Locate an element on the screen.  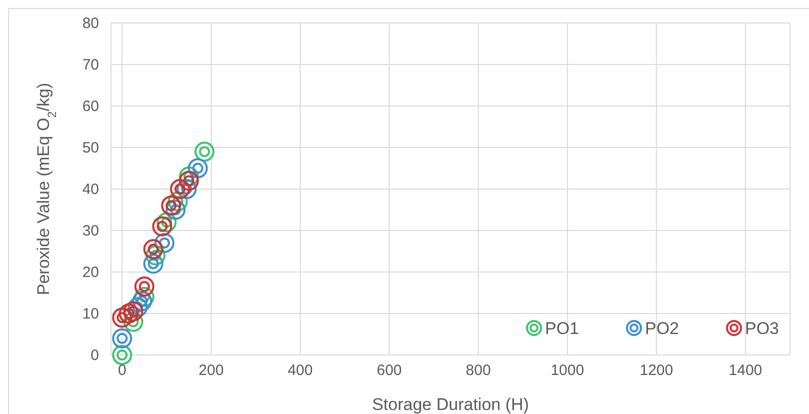
y-tick-label: 70 is located at coordinates (90, 65).